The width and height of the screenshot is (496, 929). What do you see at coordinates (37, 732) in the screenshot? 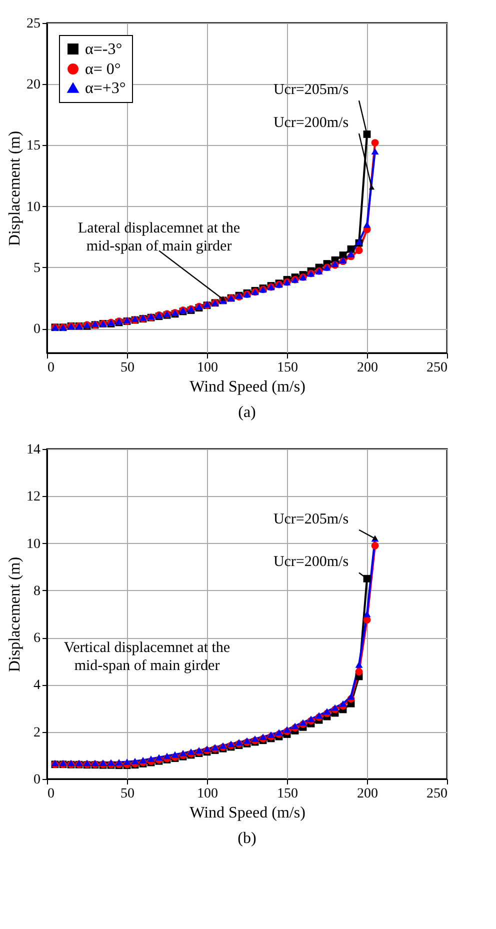
I see `y-tick-label: 2` at bounding box center [37, 732].